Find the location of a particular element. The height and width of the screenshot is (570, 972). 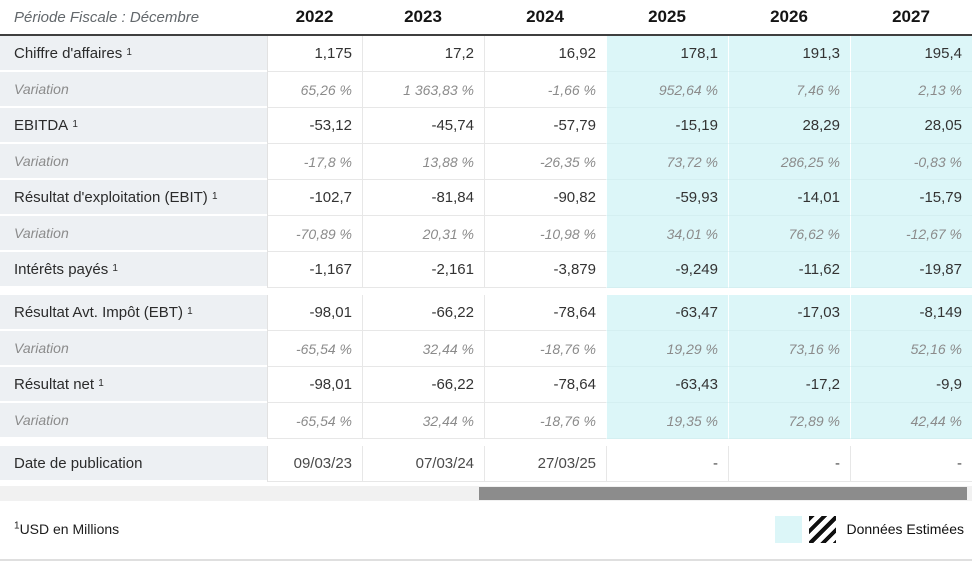

value-cell: 28,05 is located at coordinates (911, 126).